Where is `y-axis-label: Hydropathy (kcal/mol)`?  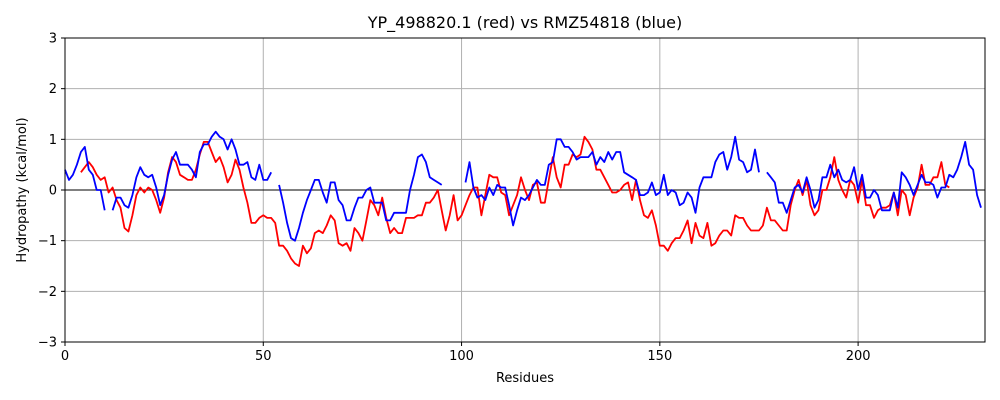 y-axis-label: Hydropathy (kcal/mol) is located at coordinates (22, 189).